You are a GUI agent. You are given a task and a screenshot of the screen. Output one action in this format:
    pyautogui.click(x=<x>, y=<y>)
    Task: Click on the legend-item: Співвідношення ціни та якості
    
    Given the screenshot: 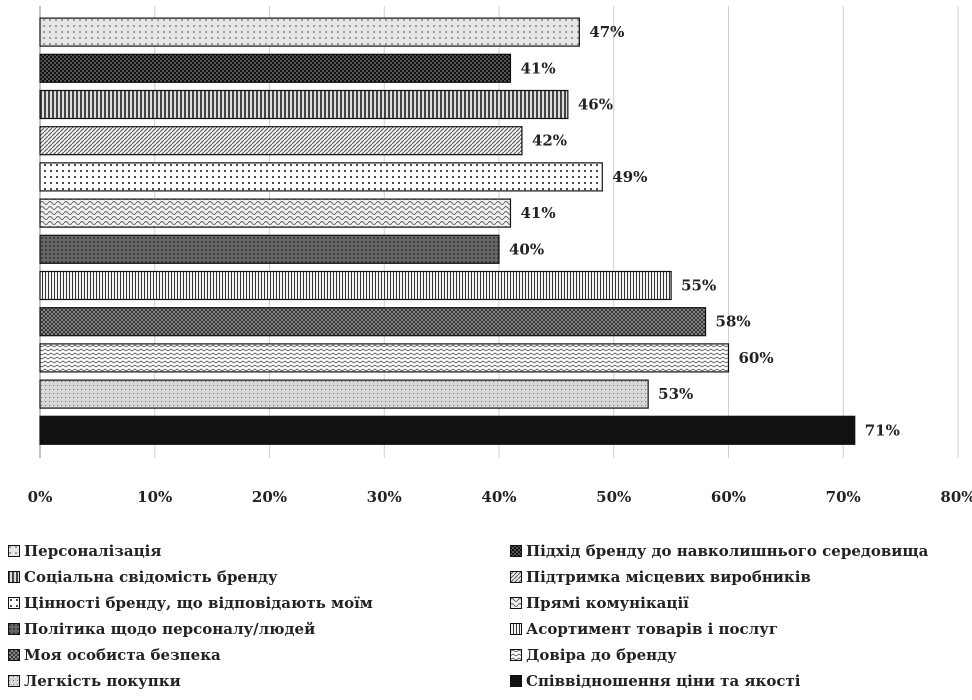 What is the action you would take?
    pyautogui.click(x=655, y=681)
    